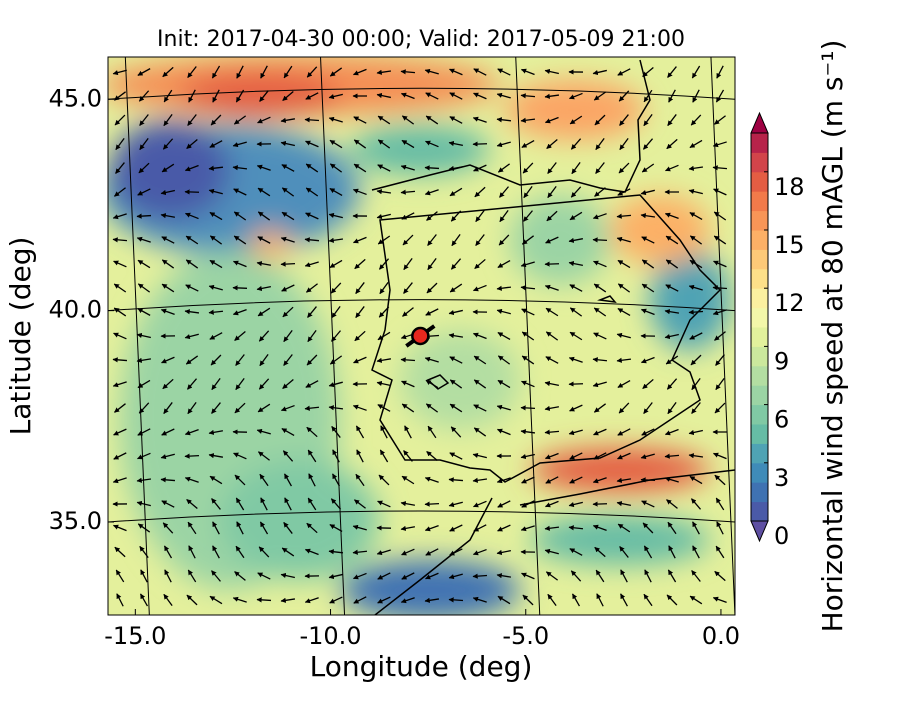 The width and height of the screenshot is (900, 704). I want to click on colorbar-tick-label: 6, so click(781, 420).